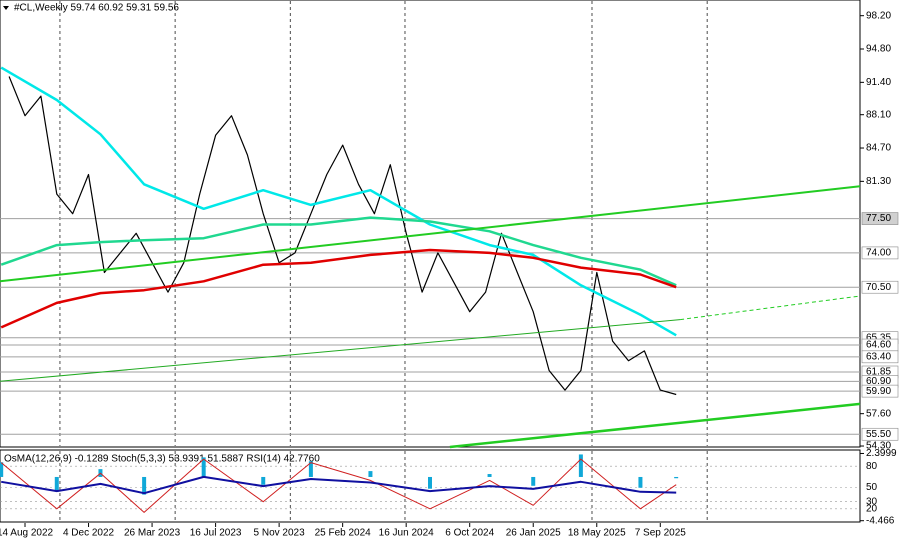 Image resolution: width=899 pixels, height=544 pixels. What do you see at coordinates (406, 533) in the screenshot?
I see `x-tick-label: 16 Jun 2024` at bounding box center [406, 533].